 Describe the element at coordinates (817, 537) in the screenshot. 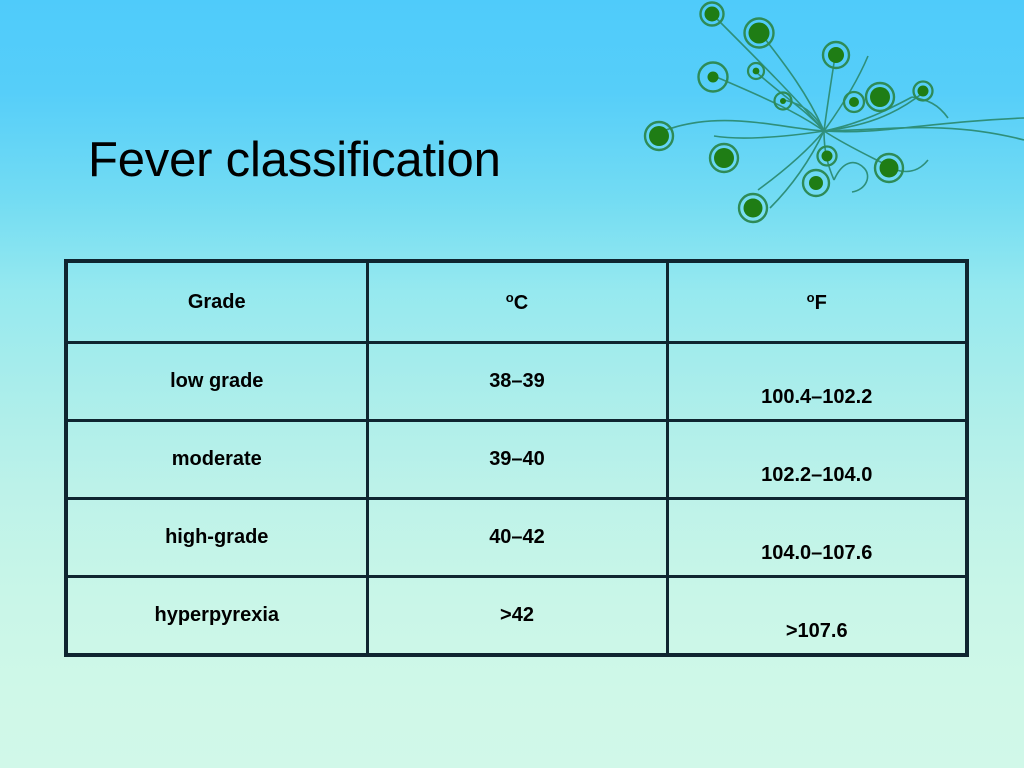

I see `cell-fahrenheit: 104.0–107.6` at that location.